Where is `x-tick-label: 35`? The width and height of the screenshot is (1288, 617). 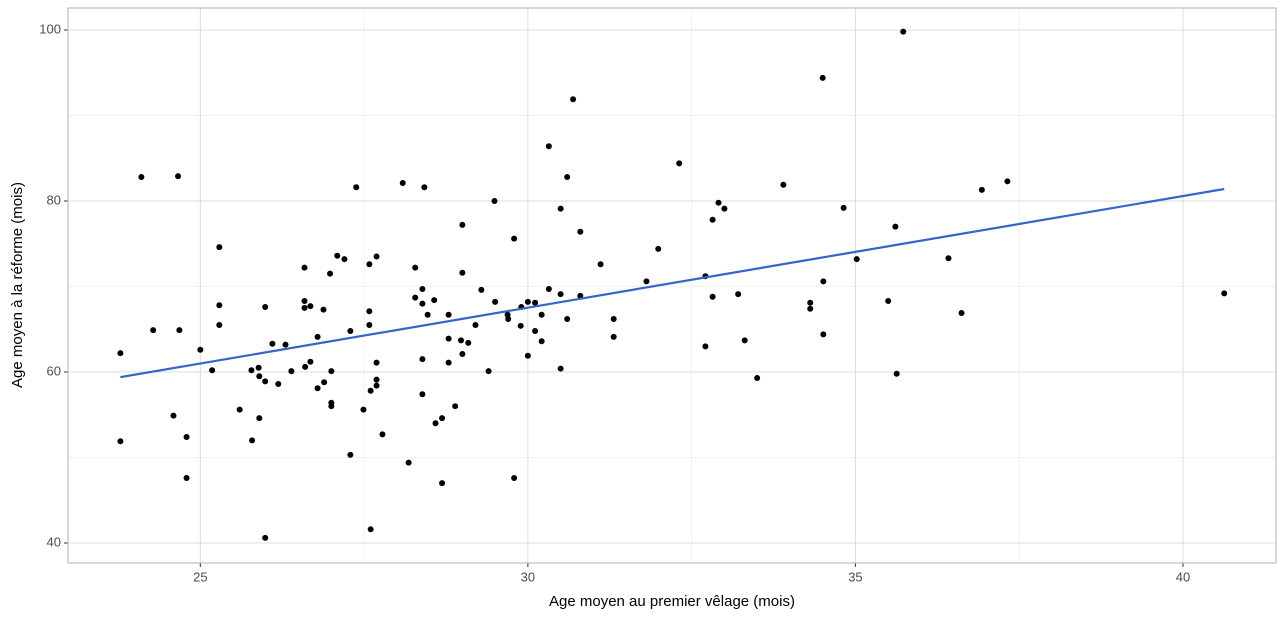
x-tick-label: 35 is located at coordinates (855, 576).